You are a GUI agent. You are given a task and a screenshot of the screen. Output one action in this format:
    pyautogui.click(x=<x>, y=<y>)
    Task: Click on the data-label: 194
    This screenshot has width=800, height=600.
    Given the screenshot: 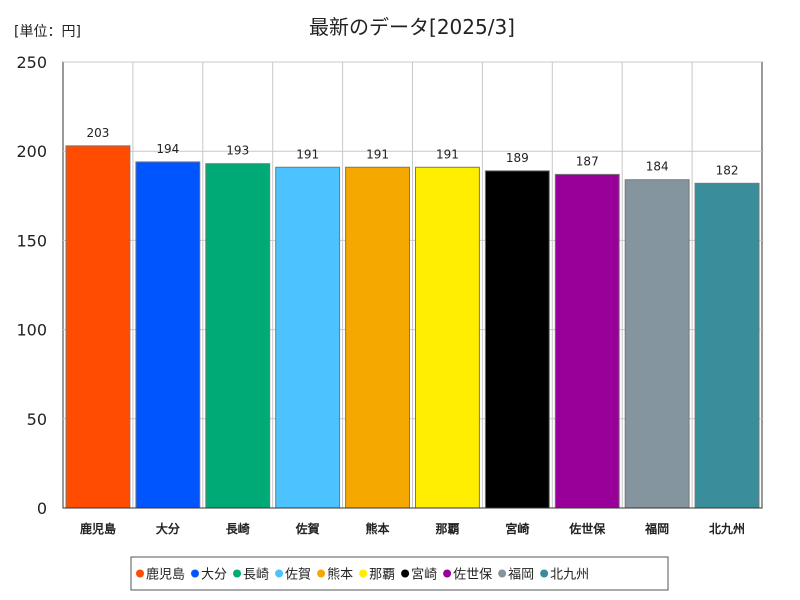 What is the action you would take?
    pyautogui.click(x=167, y=149)
    